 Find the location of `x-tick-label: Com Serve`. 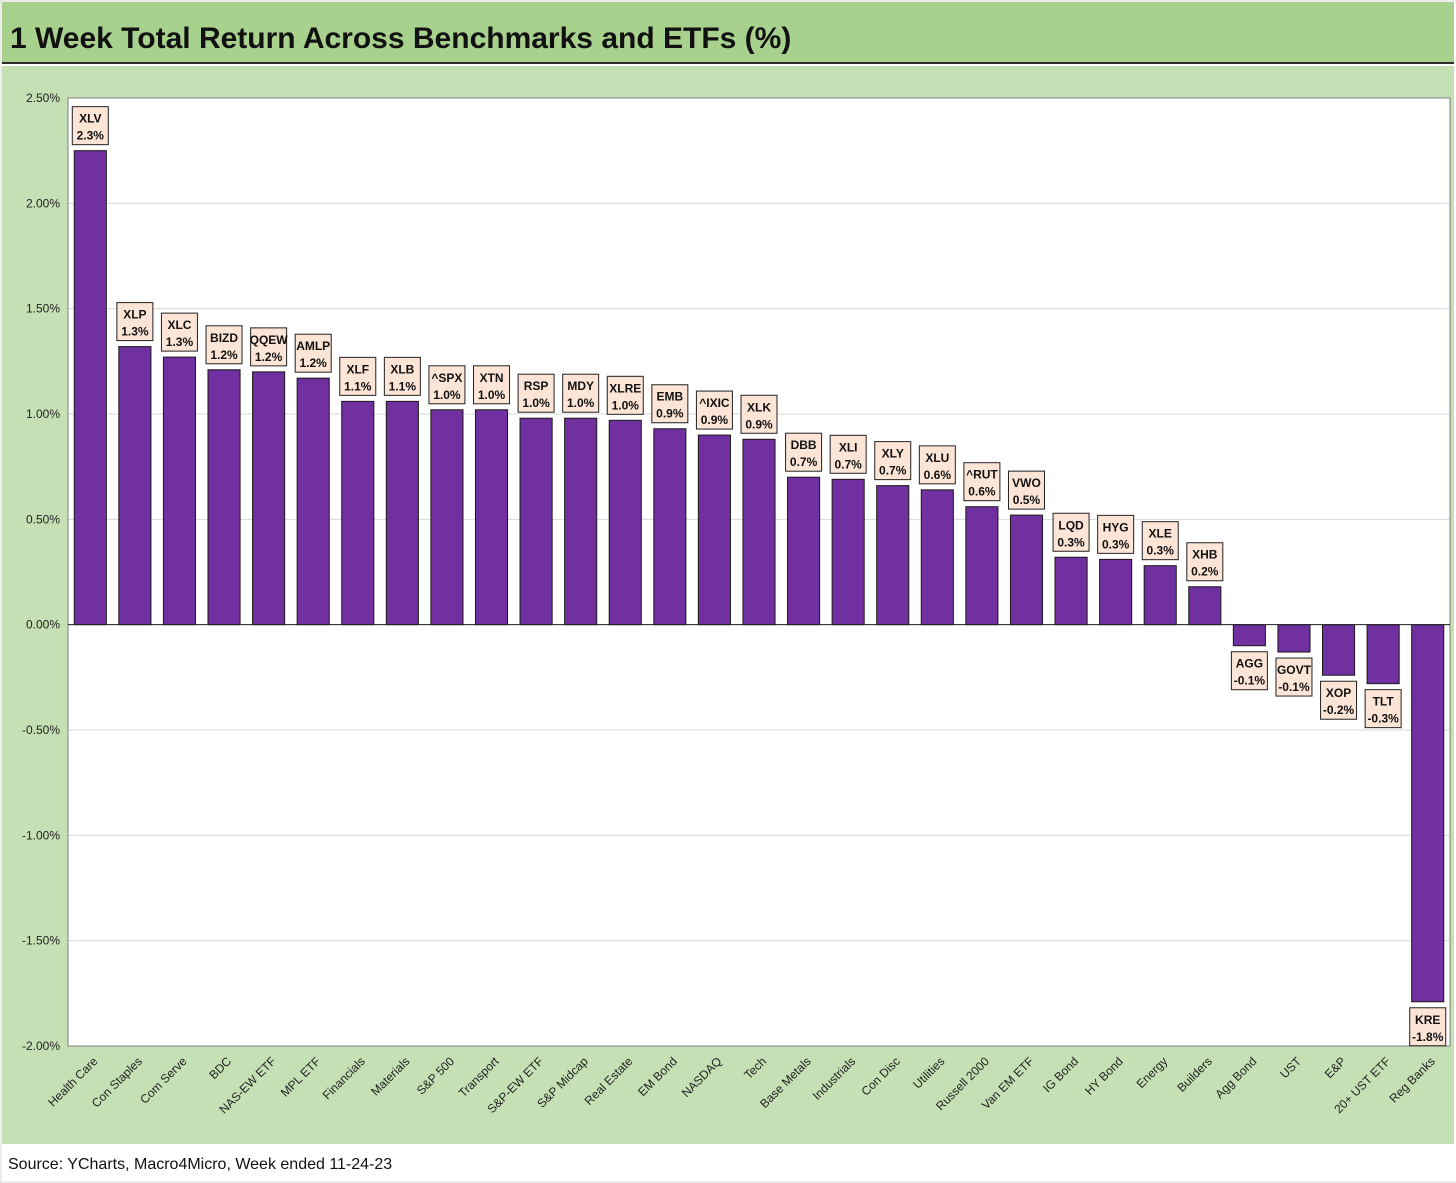

x-tick-label: Com Serve is located at coordinates (163, 1080).